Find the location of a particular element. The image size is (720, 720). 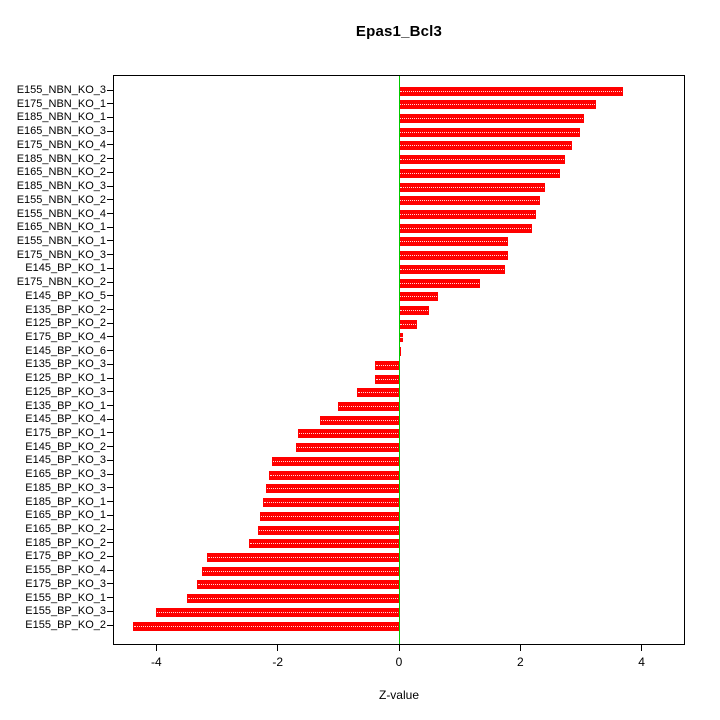

x-tick-label: 4 is located at coordinates (641, 662).